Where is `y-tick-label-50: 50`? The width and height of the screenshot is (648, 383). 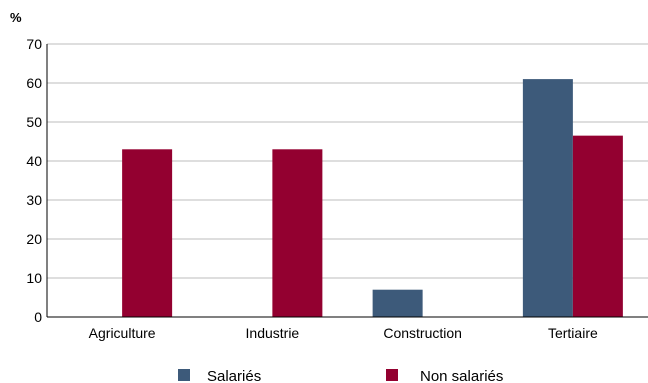
y-tick-label-50: 50 is located at coordinates (34, 122).